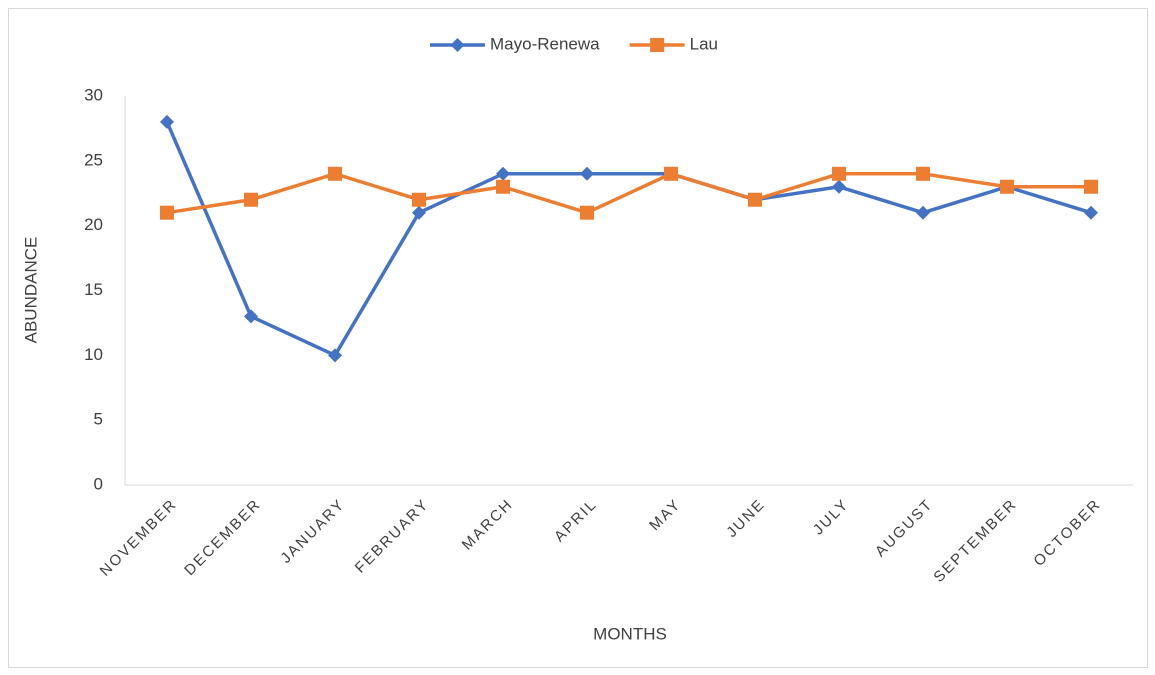  I want to click on y-tick-label: 30, so click(93, 94).